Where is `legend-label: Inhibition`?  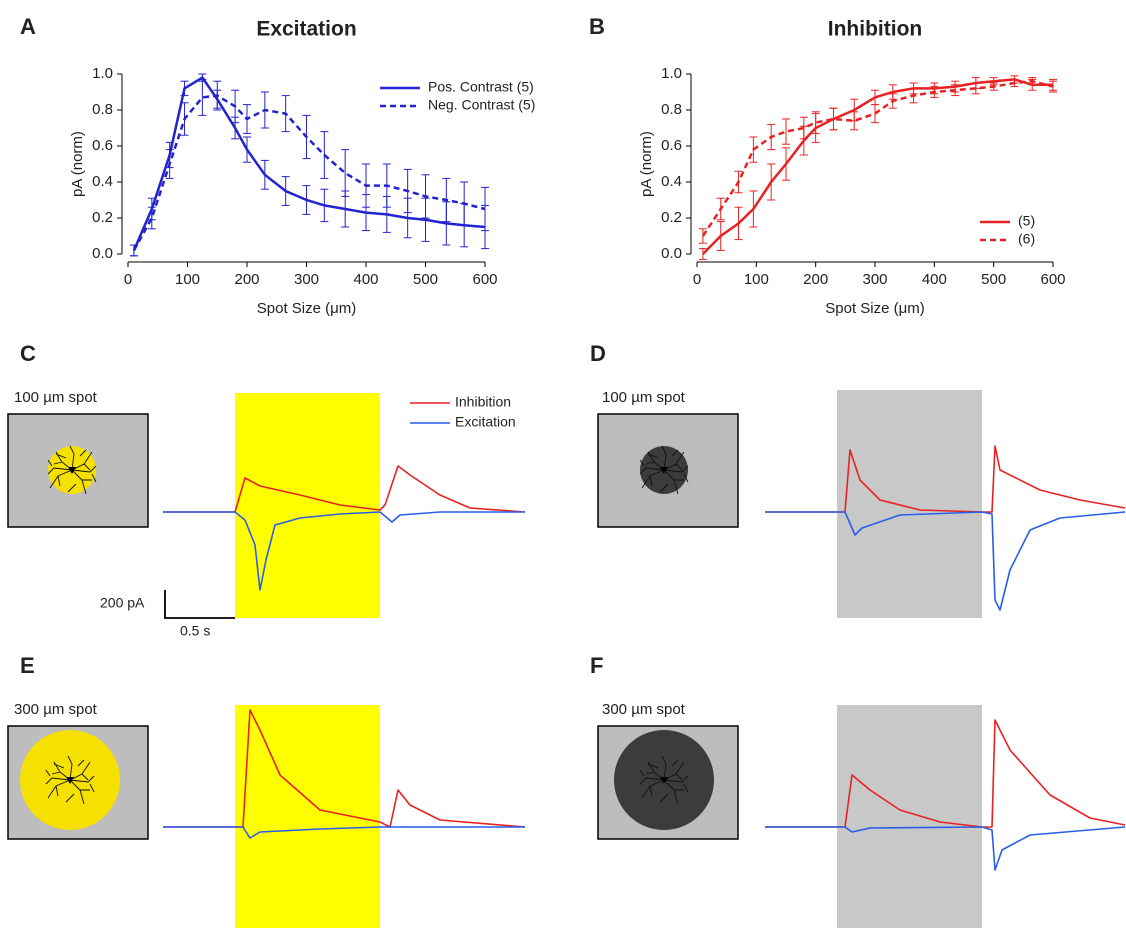
legend-label: Inhibition is located at coordinates (483, 402).